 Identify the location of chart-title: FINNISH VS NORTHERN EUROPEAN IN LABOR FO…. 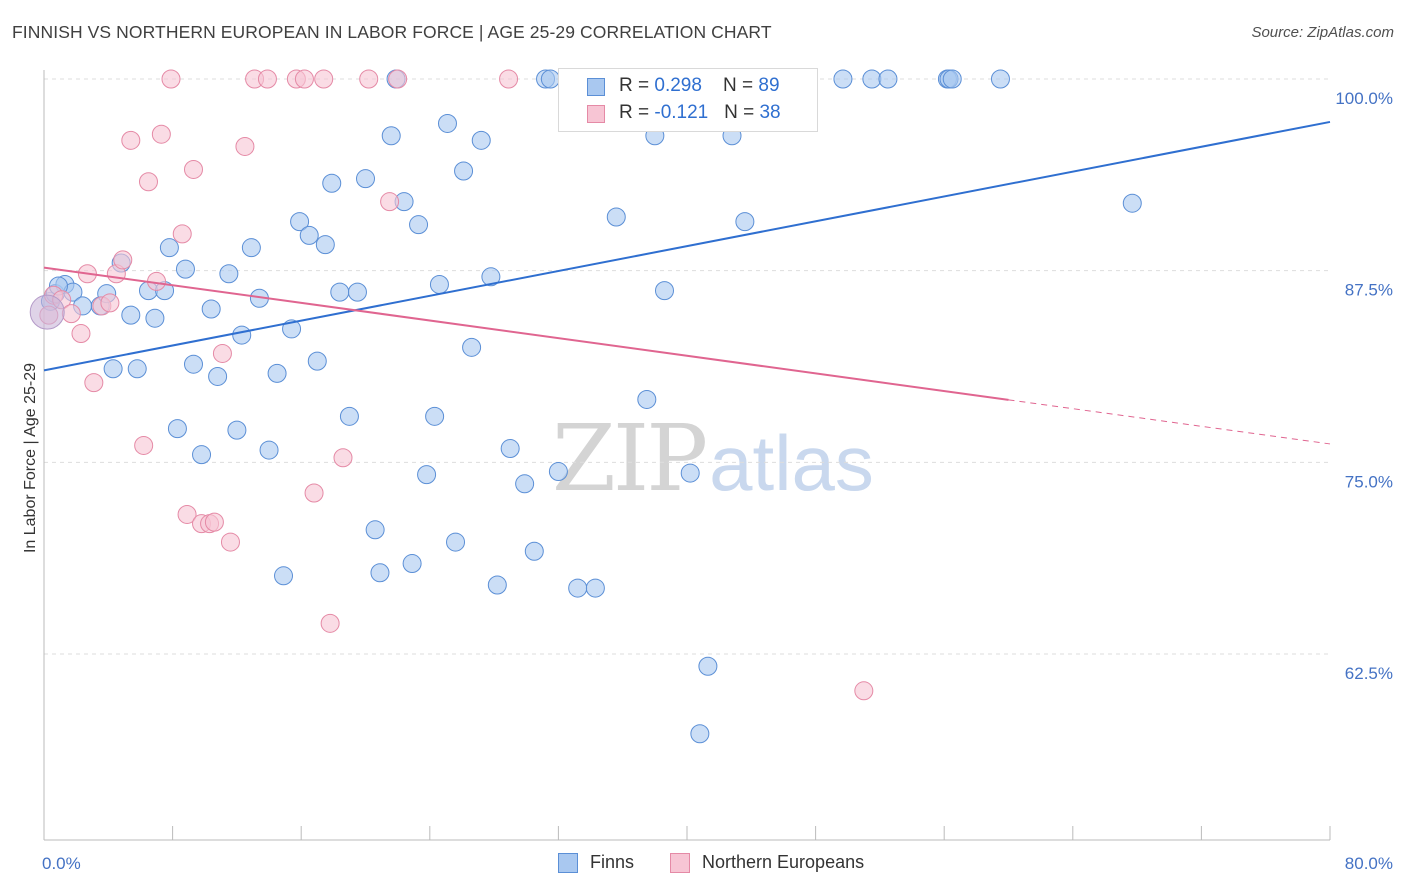
(392, 32).